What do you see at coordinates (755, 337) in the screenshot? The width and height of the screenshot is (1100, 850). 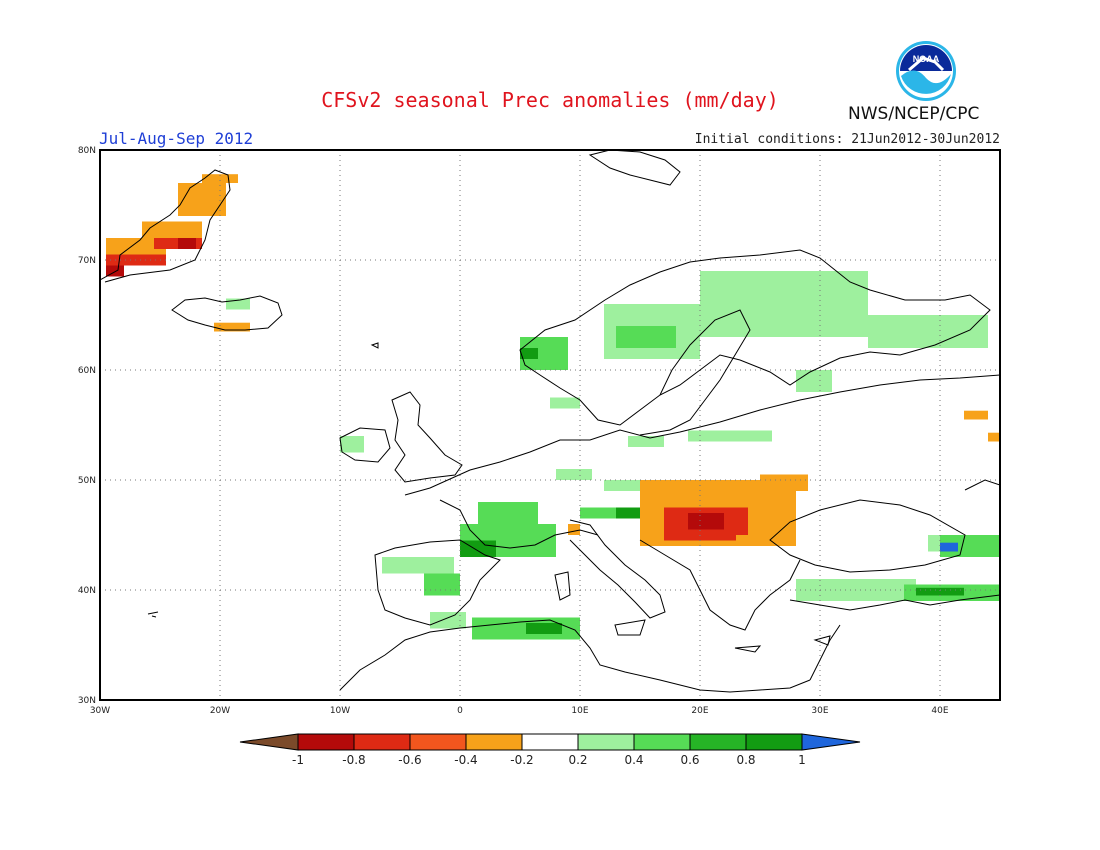 I see `scandinavia-coast` at bounding box center [755, 337].